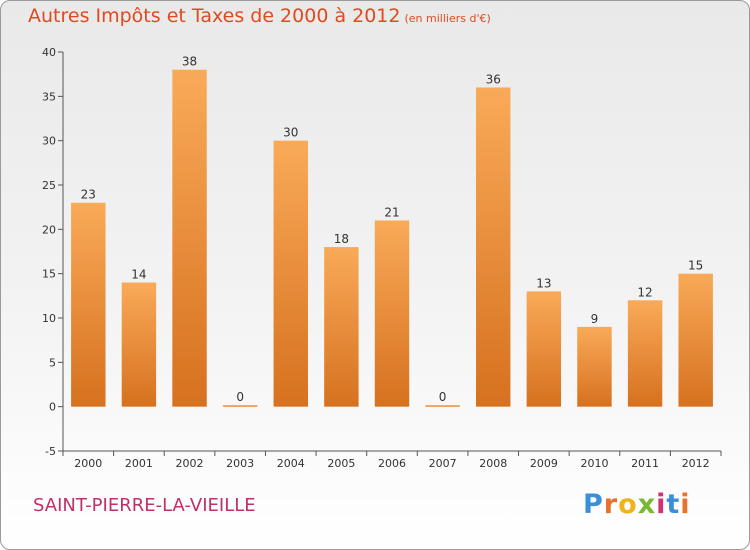 This screenshot has height=550, width=750. Describe the element at coordinates (594, 463) in the screenshot. I see `x-tick-label: 2010` at that location.